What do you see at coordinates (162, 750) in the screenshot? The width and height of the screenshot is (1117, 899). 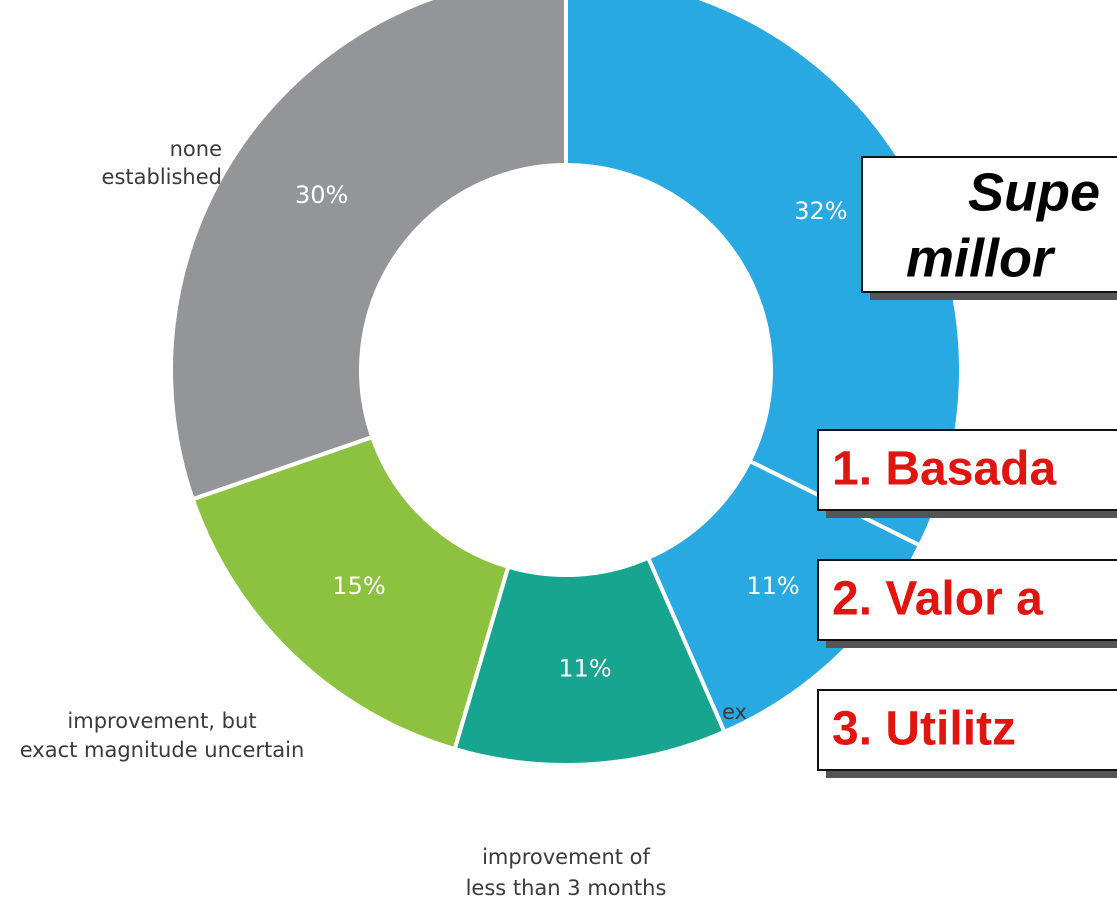 I see `category-label: exact magnitude uncertain` at bounding box center [162, 750].